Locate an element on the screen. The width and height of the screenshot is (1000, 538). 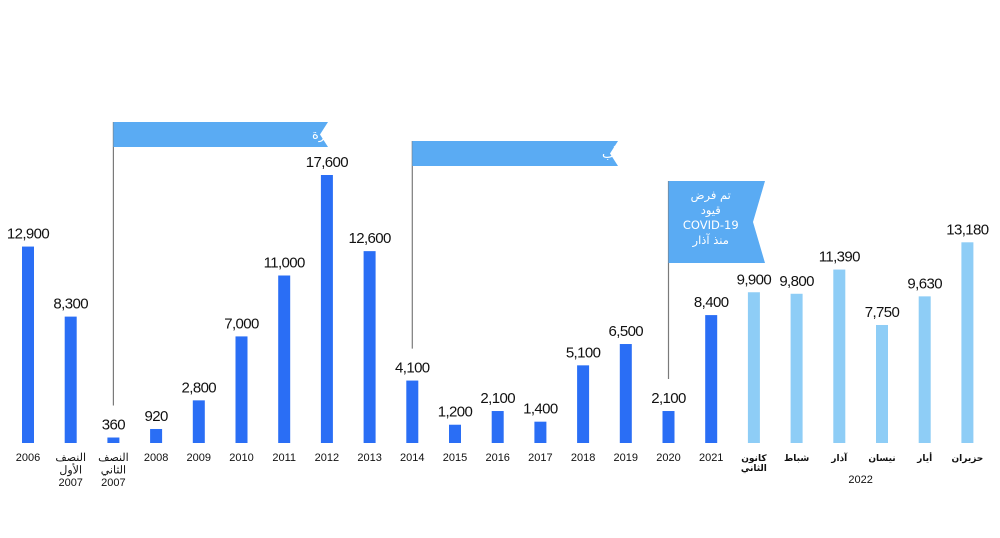
callout-text: حزيران 2007 - فرض الحصار على غزة is located at coordinates (418, 135).